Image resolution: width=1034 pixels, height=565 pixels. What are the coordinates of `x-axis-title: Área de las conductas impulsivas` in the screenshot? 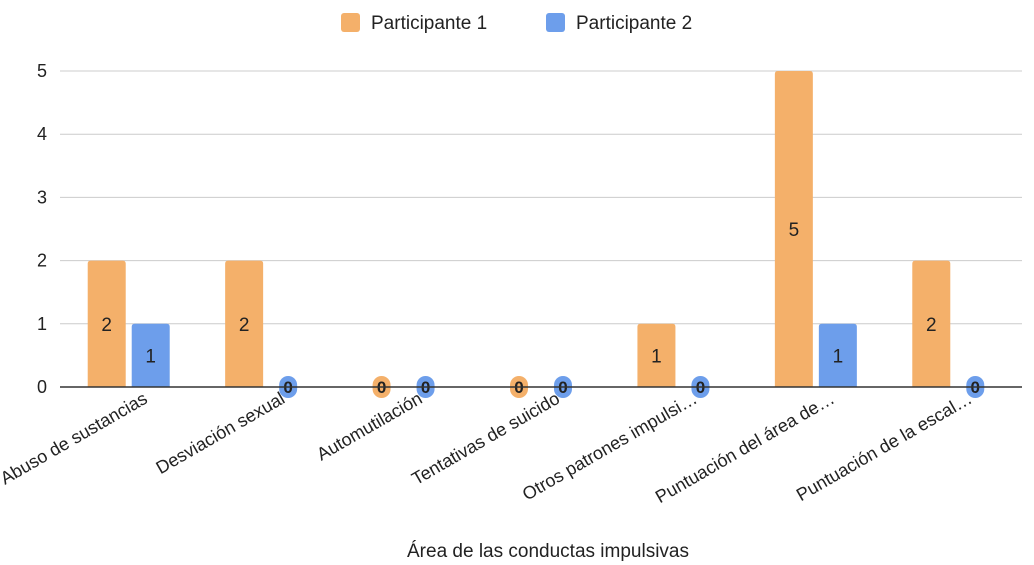 It's located at (548, 551).